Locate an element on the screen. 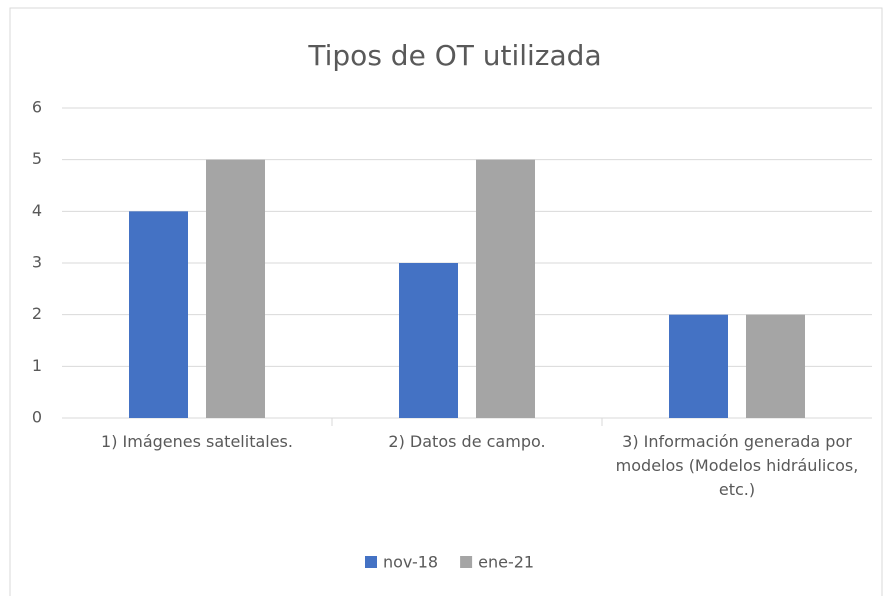 The height and width of the screenshot is (596, 888). x-tick-label: 2) Datos de campo. is located at coordinates (467, 441).